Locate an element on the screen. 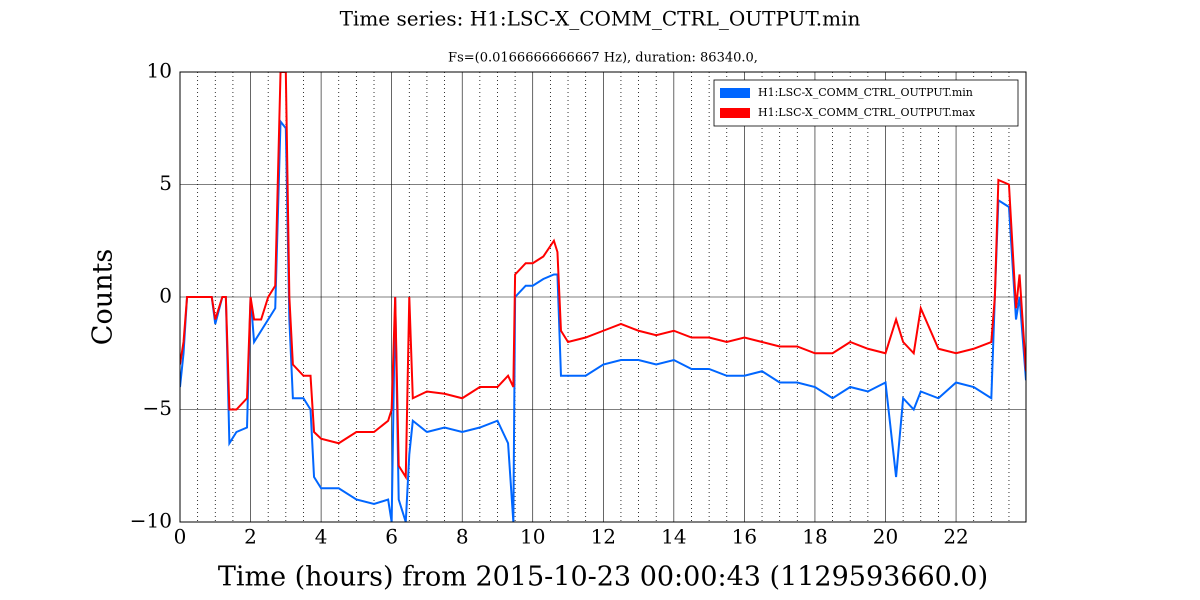  x-tick-label: 4 is located at coordinates (321, 537).